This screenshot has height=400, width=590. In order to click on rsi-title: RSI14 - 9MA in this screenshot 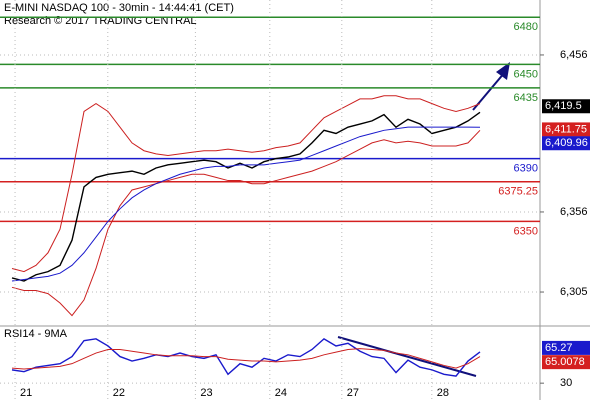, I will do `click(36, 334)`.